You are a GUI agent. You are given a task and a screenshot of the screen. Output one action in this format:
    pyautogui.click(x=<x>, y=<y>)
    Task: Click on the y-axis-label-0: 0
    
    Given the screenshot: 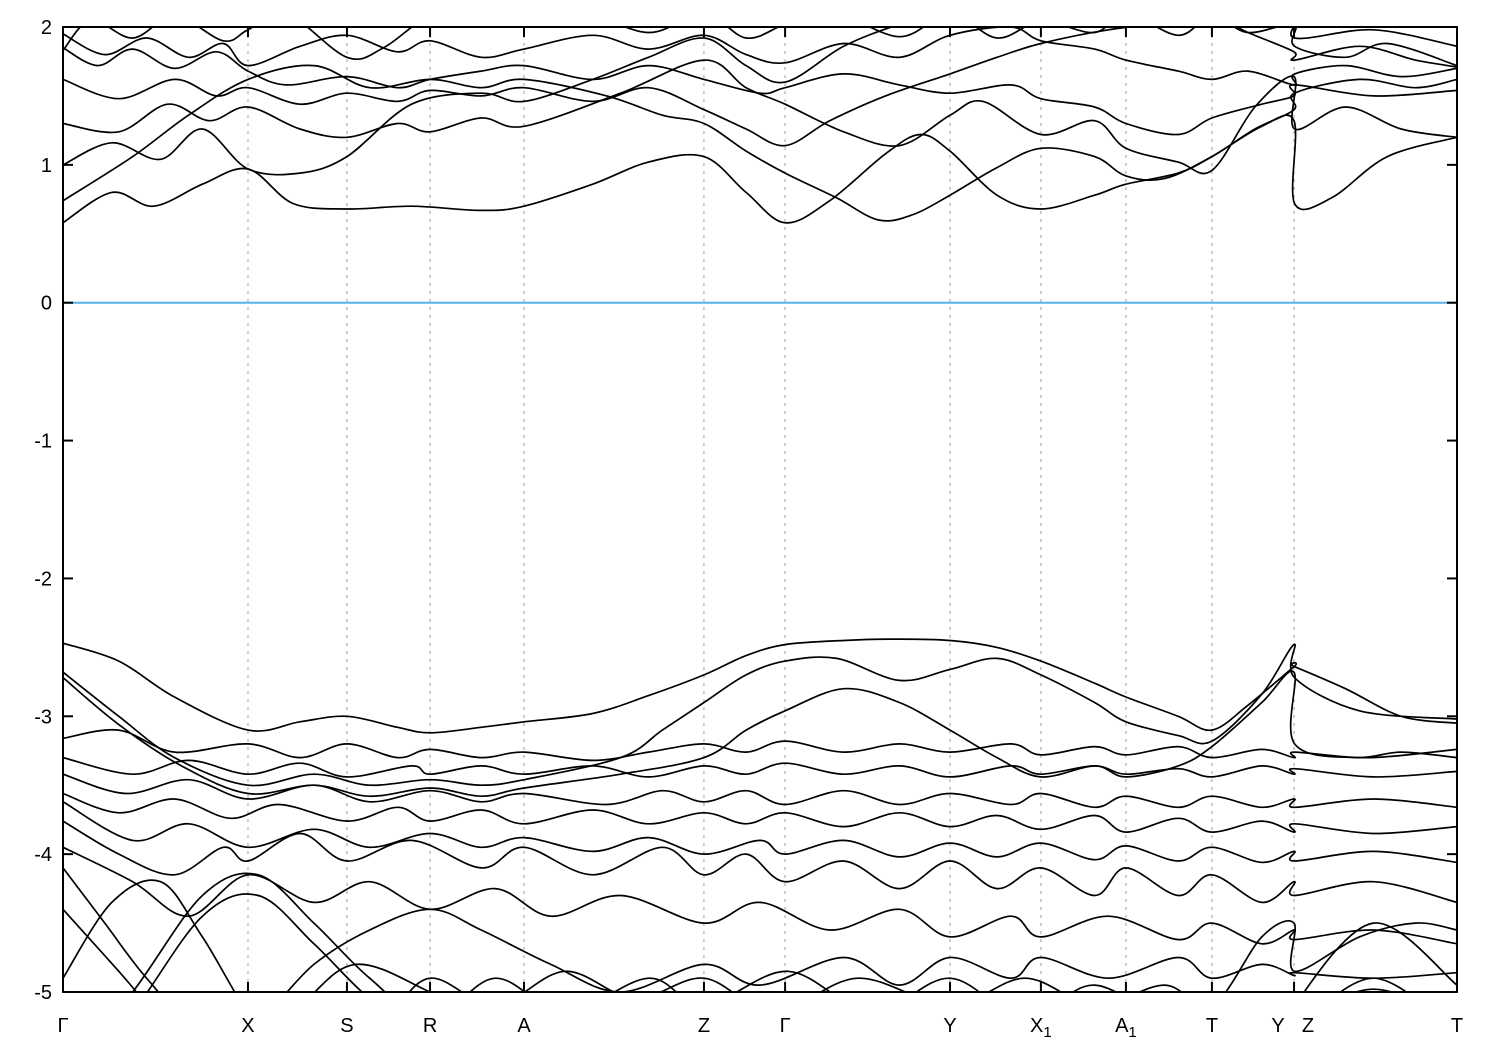 What is the action you would take?
    pyautogui.click(x=46, y=304)
    